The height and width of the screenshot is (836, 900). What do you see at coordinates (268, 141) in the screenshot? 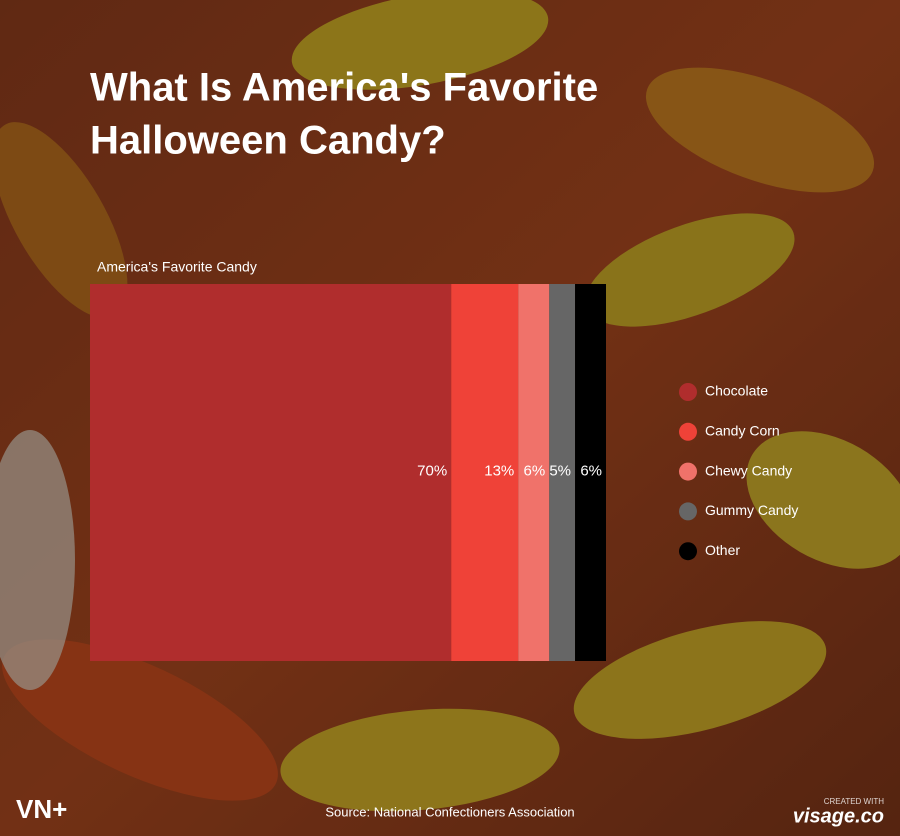
I see `title-line: Halloween Candy?` at bounding box center [268, 141].